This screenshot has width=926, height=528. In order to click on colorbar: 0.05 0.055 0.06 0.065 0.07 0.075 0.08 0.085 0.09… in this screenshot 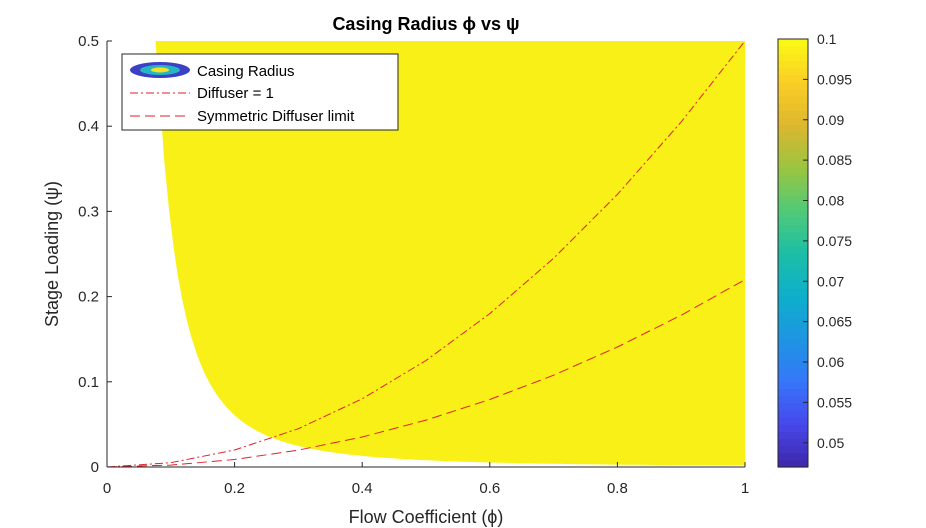, I will do `click(814, 249)`.